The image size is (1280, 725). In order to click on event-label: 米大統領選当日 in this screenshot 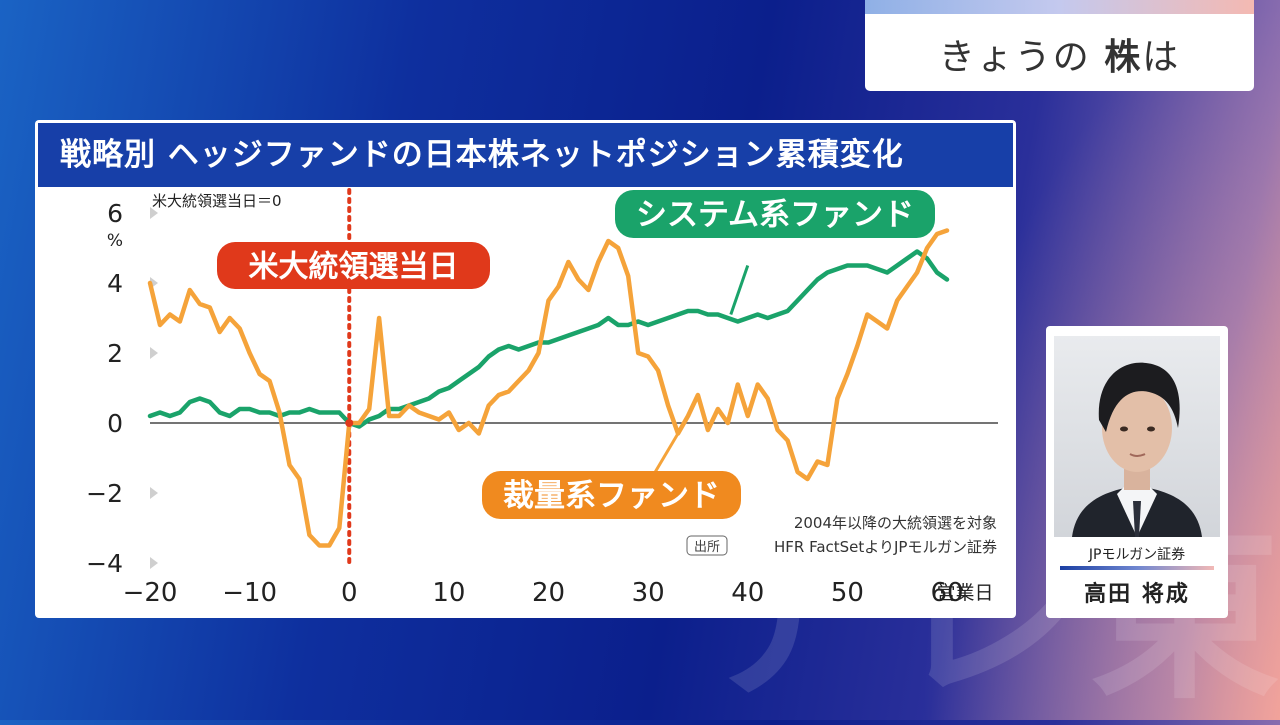, I will do `click(354, 266)`.